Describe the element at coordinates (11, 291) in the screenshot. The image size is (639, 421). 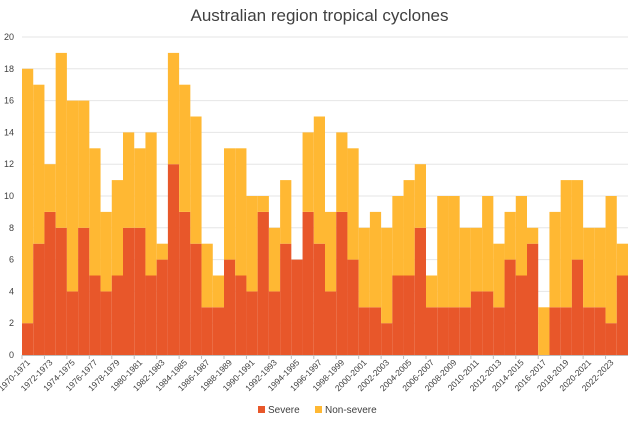
I see `y-tick-label: 4` at that location.